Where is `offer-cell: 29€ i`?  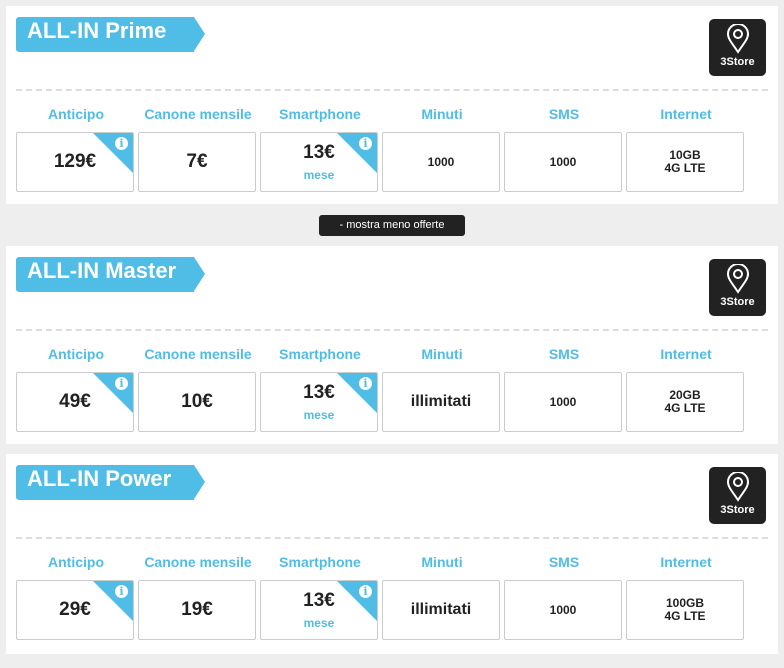
offer-cell: 29€ i is located at coordinates (75, 610).